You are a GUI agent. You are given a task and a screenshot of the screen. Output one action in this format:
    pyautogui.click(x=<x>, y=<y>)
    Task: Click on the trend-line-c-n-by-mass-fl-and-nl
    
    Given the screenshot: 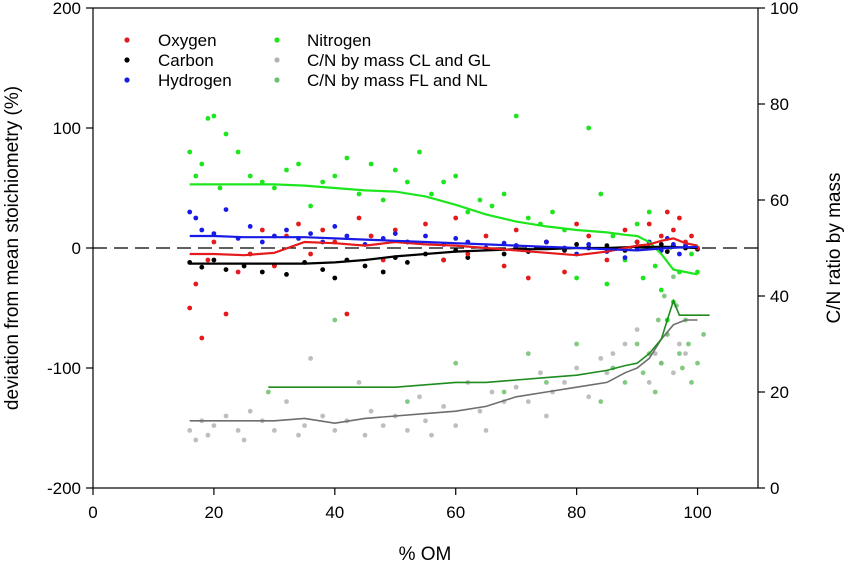 What is the action you would take?
    pyautogui.click(x=489, y=343)
    